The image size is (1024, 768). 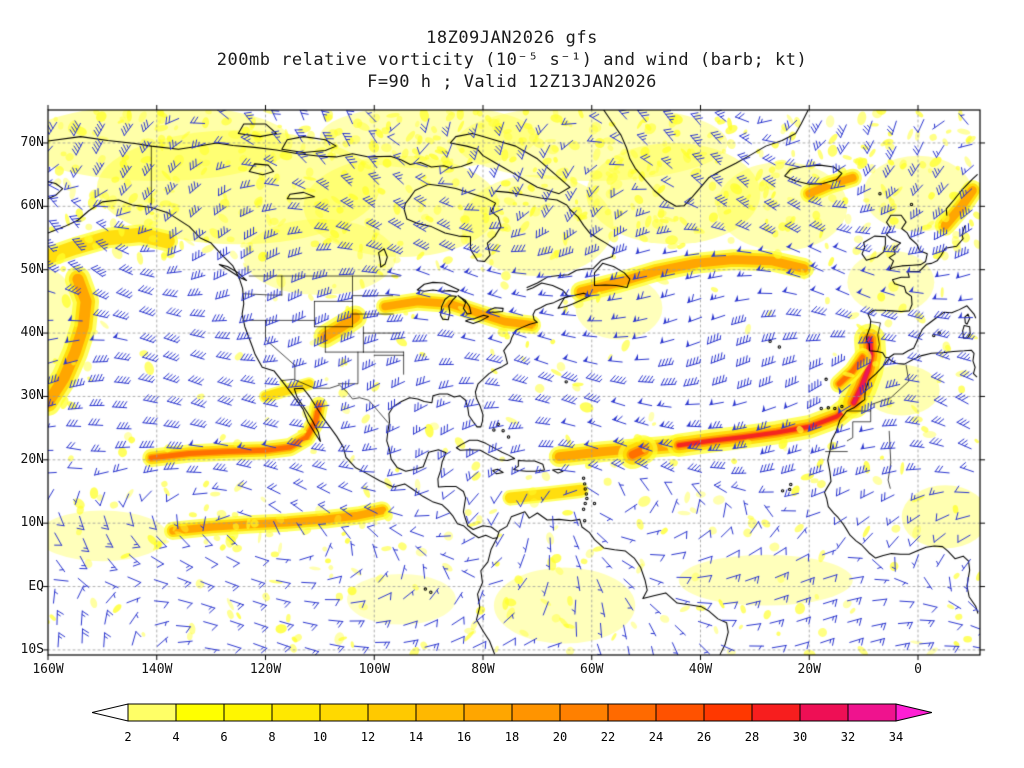 I want to click on lon-tick-label: 40W, so click(x=700, y=669).